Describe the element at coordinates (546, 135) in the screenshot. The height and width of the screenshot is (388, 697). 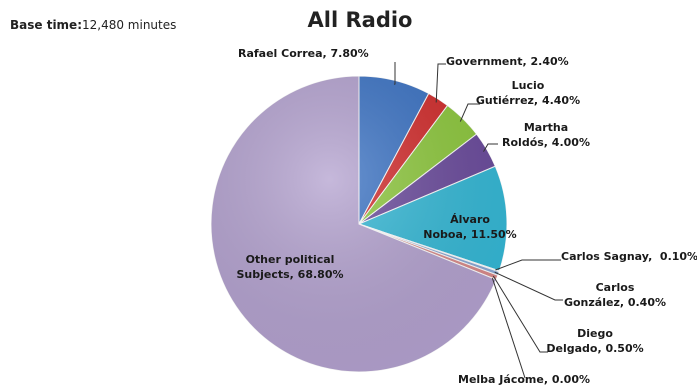
I see `slice-label-martha-roldos: Martha Roldós, 4.00%` at that location.